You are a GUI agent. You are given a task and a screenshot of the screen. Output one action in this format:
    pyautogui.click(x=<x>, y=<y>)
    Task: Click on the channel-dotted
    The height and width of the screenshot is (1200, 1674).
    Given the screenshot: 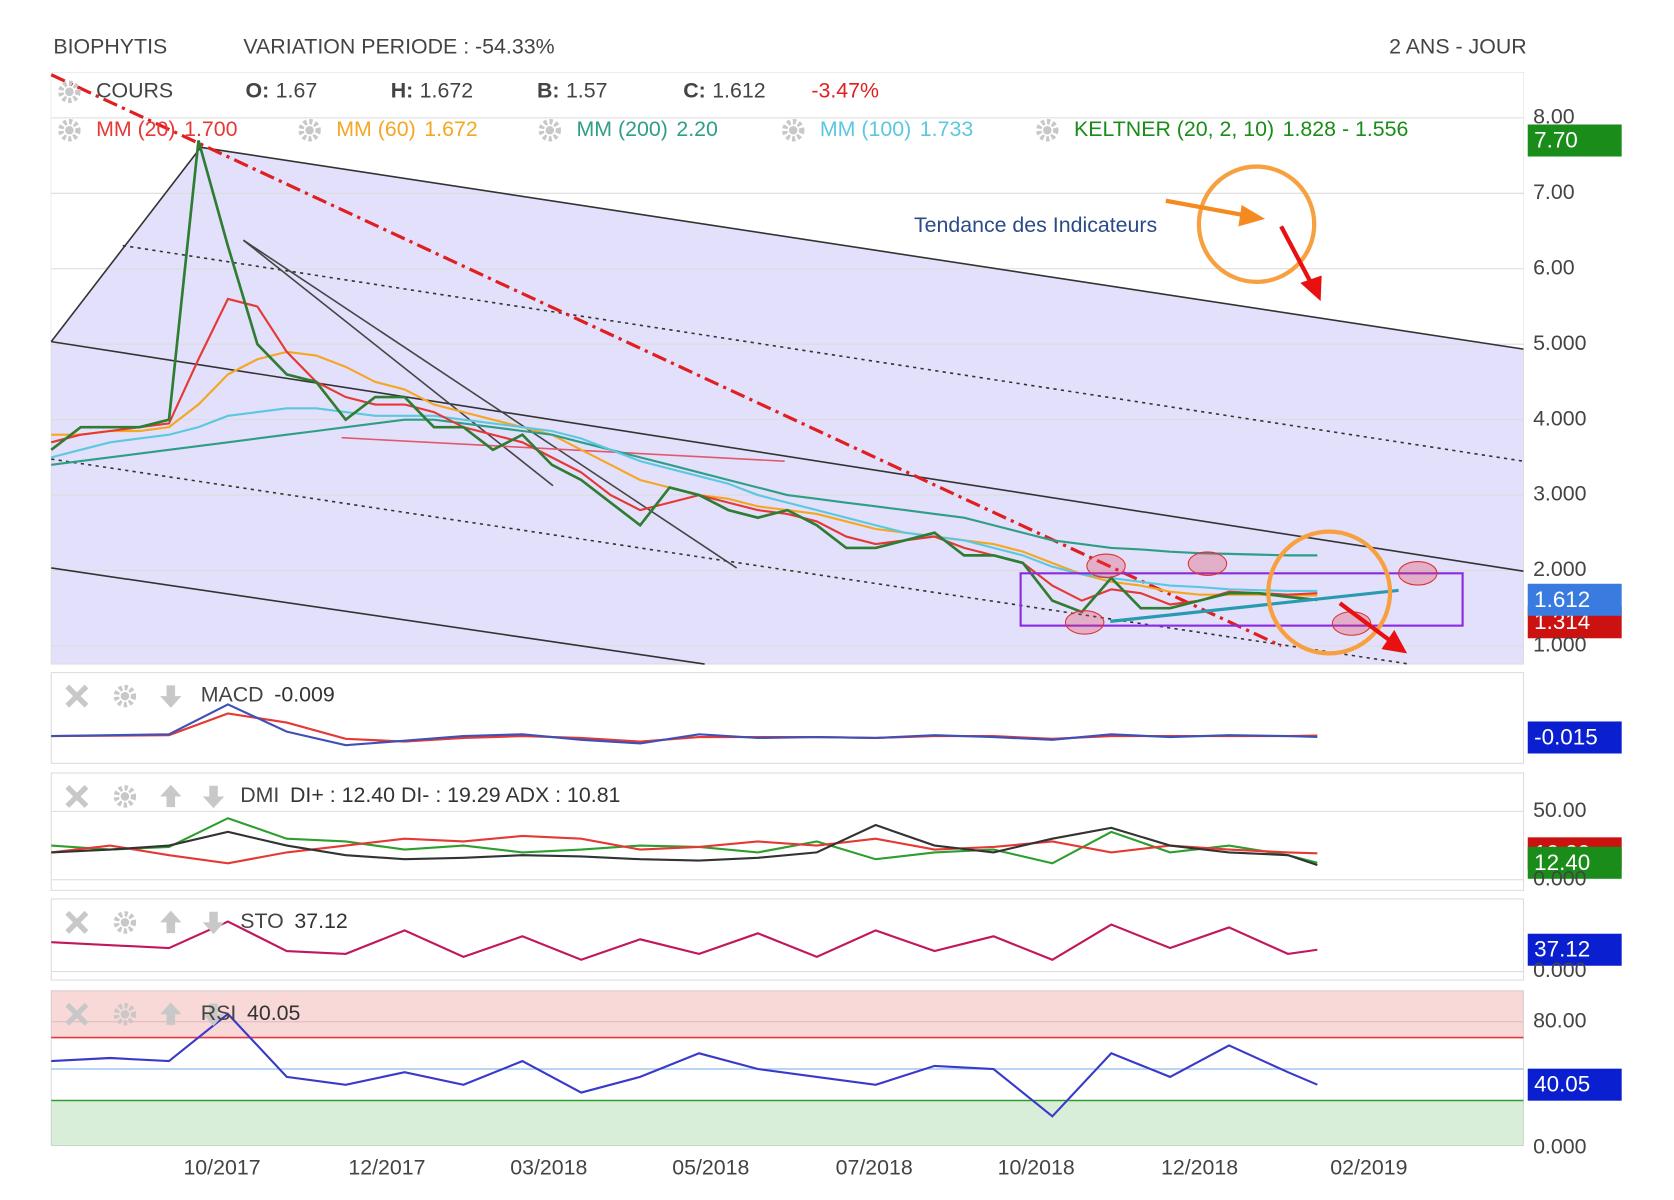 What is the action you would take?
    pyautogui.click(x=730, y=561)
    